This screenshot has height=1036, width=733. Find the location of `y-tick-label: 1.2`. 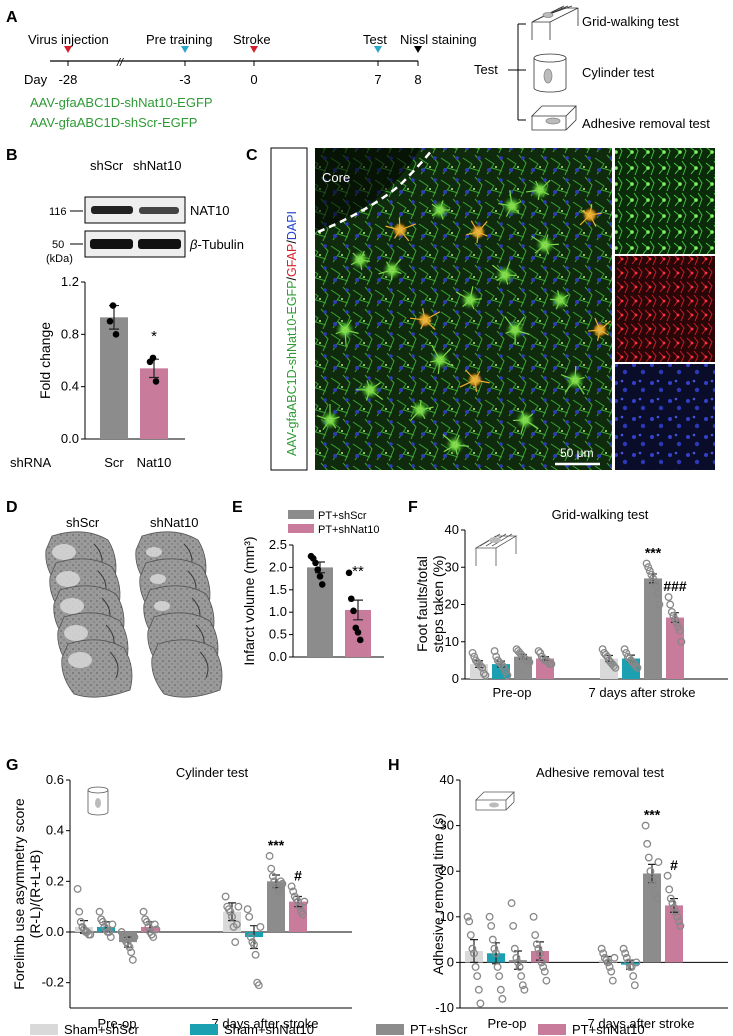

y-tick-label: 1.2 is located at coordinates (70, 281).